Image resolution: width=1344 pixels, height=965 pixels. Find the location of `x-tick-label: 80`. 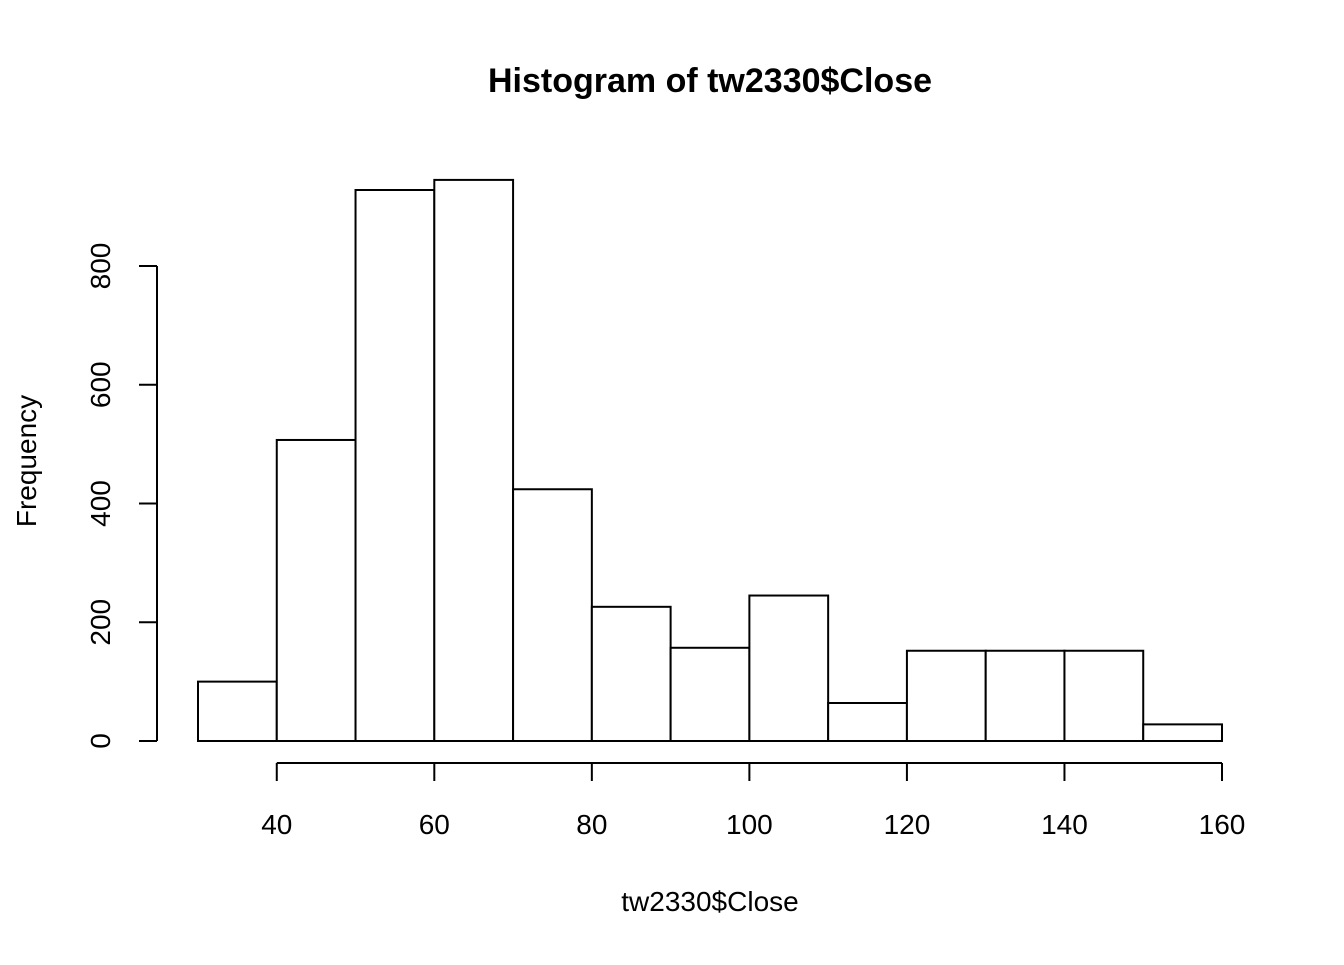

x-tick-label: 80 is located at coordinates (591, 824).